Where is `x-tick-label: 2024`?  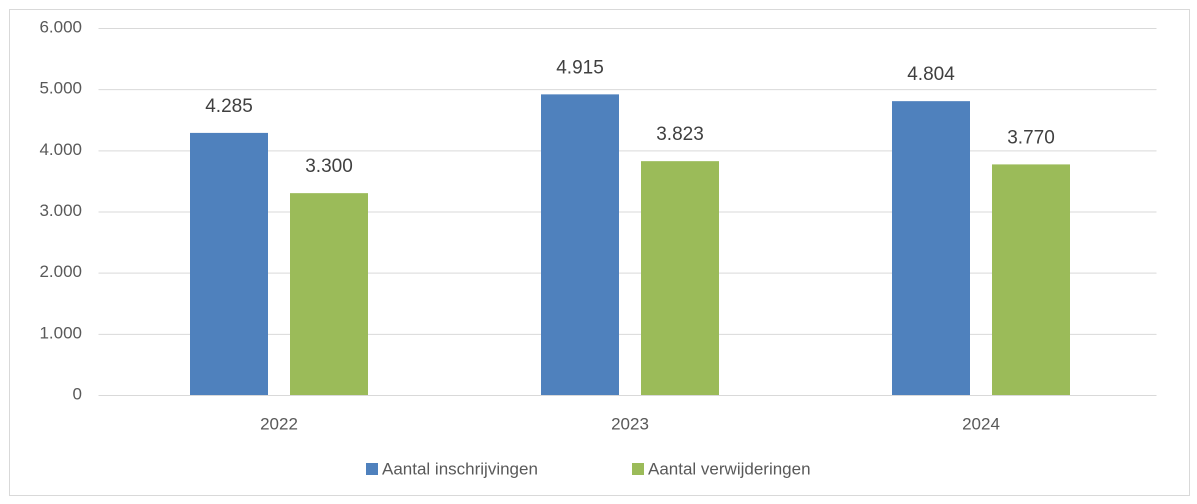 x-tick-label: 2024 is located at coordinates (981, 423).